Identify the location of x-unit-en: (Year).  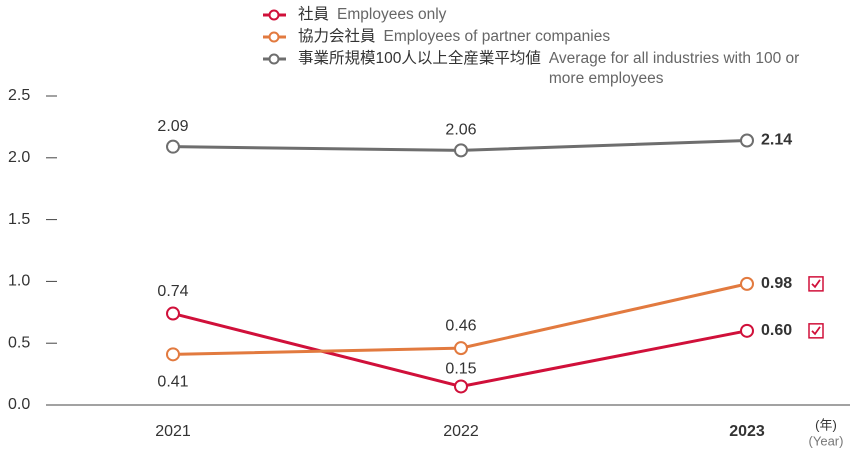
(826, 440).